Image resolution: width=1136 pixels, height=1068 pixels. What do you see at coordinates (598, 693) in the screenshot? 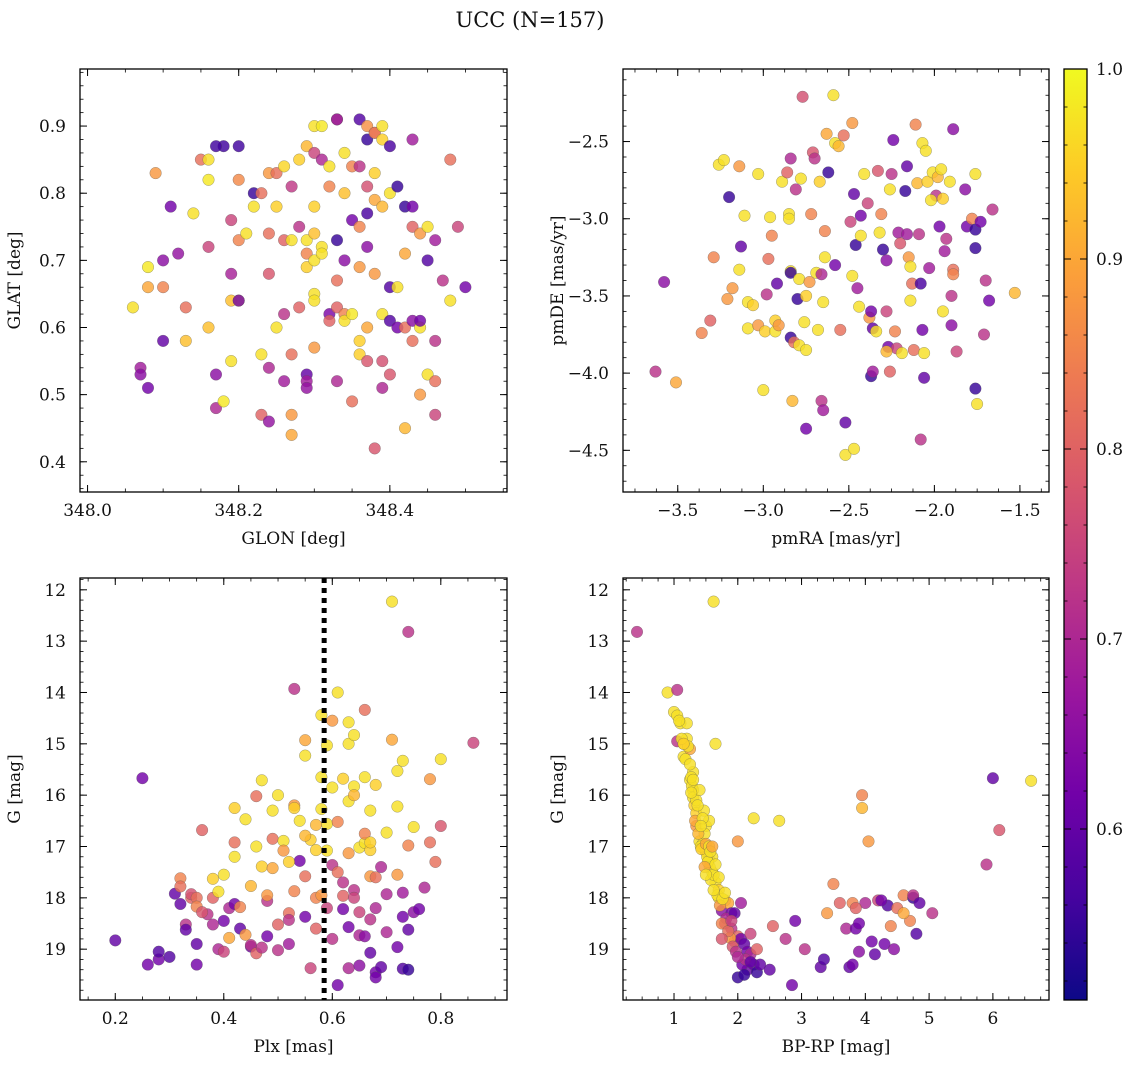
I see `y-tick-label: 14` at bounding box center [598, 693].